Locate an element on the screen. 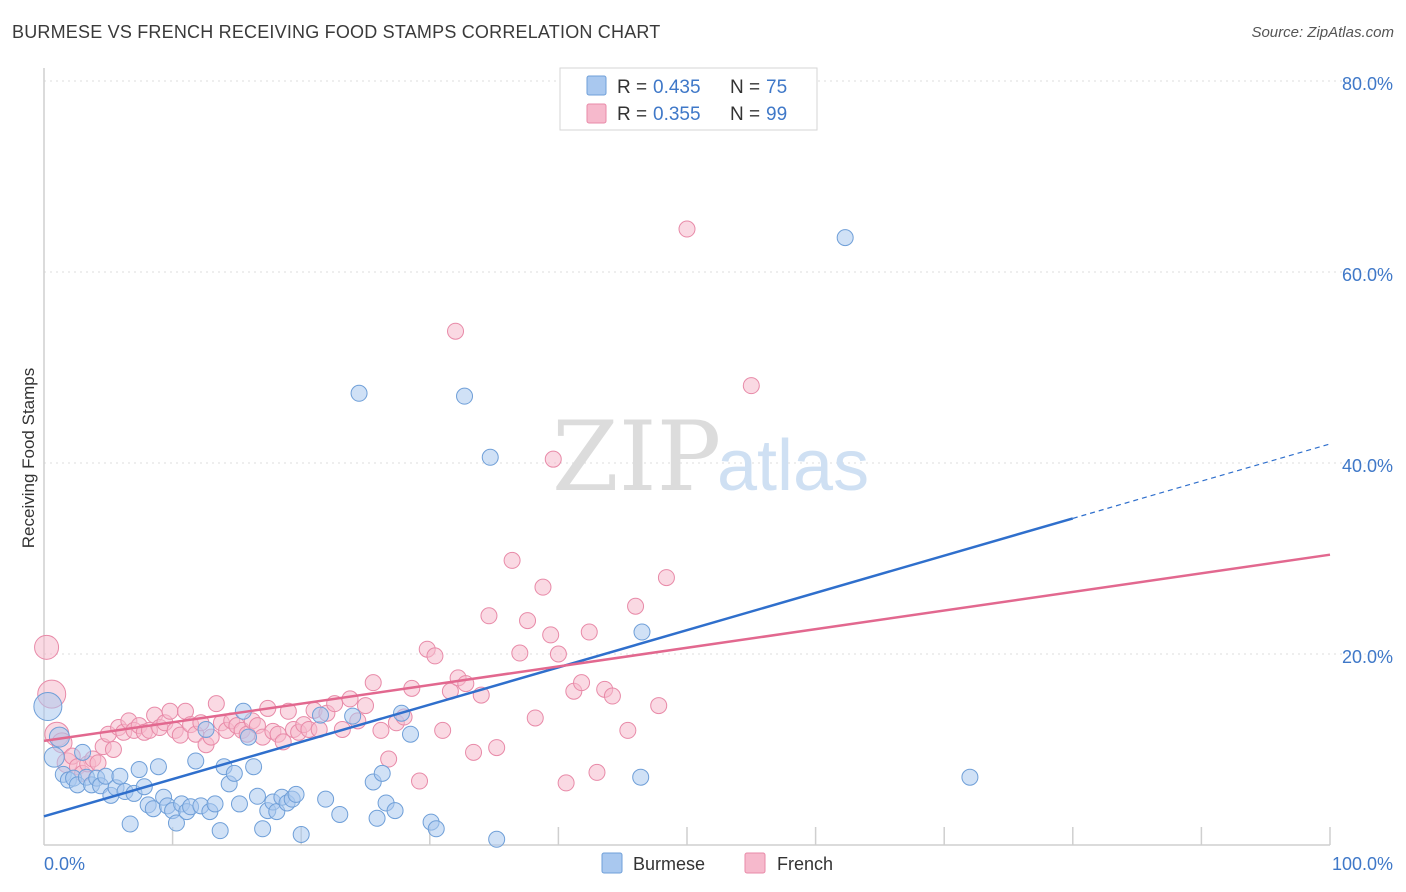 The image size is (1406, 892). y-tick-labels: 20.0% 40.0% 60.0% 80.0% is located at coordinates (1367, 370).